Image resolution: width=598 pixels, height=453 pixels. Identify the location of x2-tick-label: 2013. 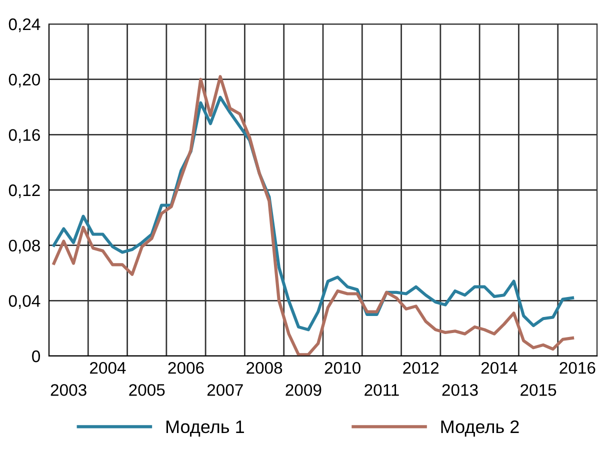
(460, 390).